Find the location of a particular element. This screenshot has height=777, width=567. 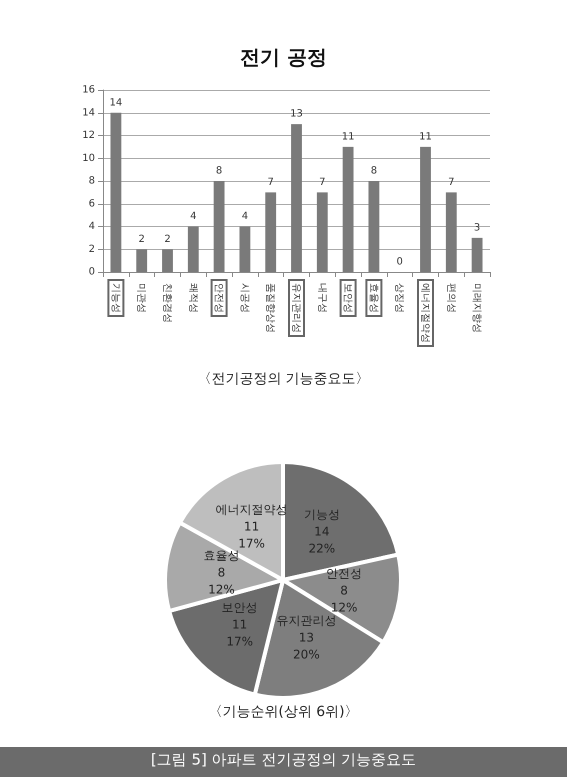

y-tick-label: 4 is located at coordinates (91, 226).